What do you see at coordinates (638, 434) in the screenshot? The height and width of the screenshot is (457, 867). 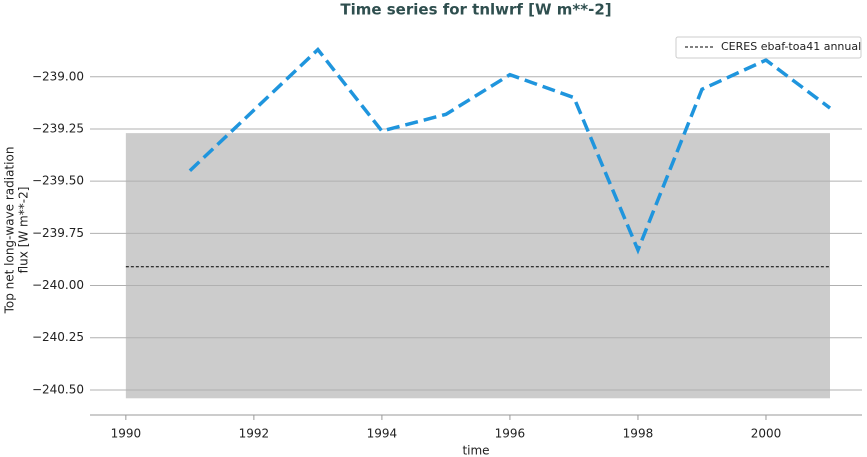 I see `x-tick-label: 1998` at bounding box center [638, 434].